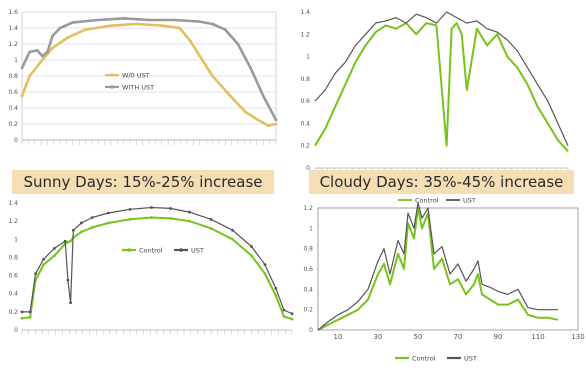  I want to click on series-line-control, so click(157, 268).